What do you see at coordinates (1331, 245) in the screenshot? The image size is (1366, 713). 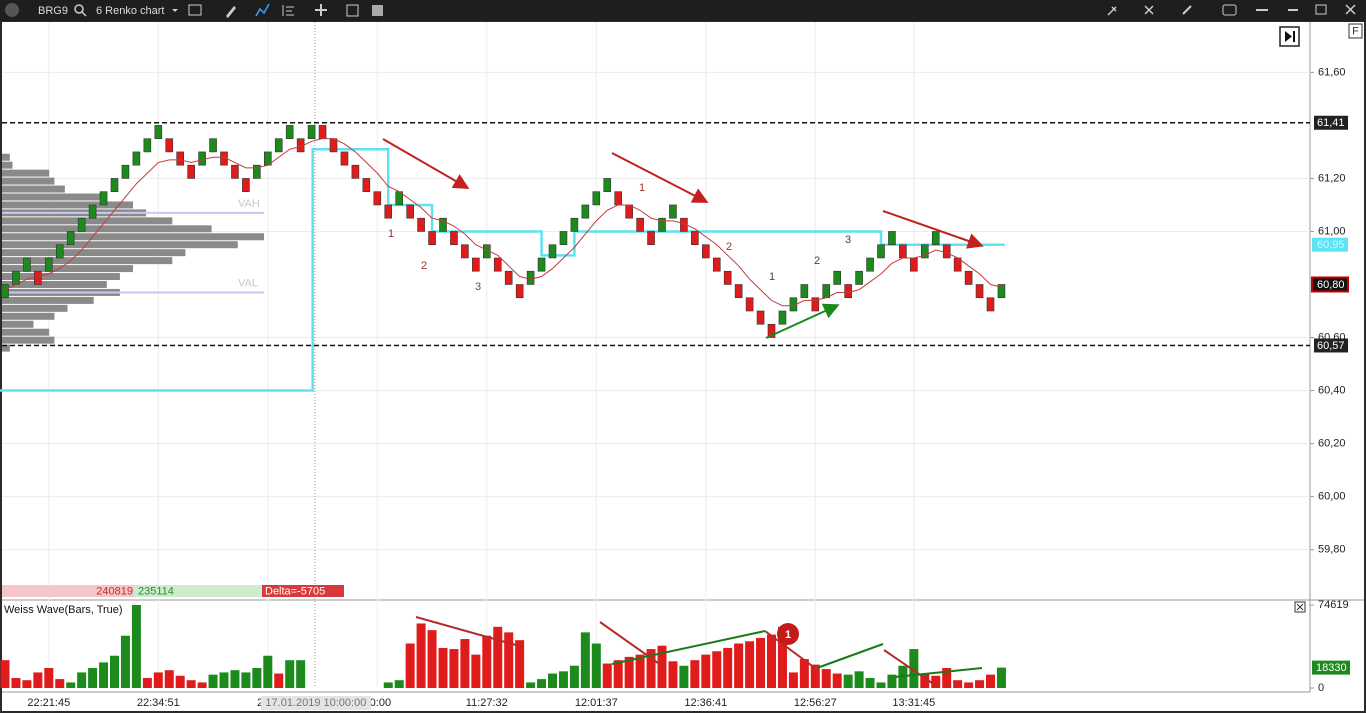 I see `price-badge-label: 60,95` at bounding box center [1331, 245].